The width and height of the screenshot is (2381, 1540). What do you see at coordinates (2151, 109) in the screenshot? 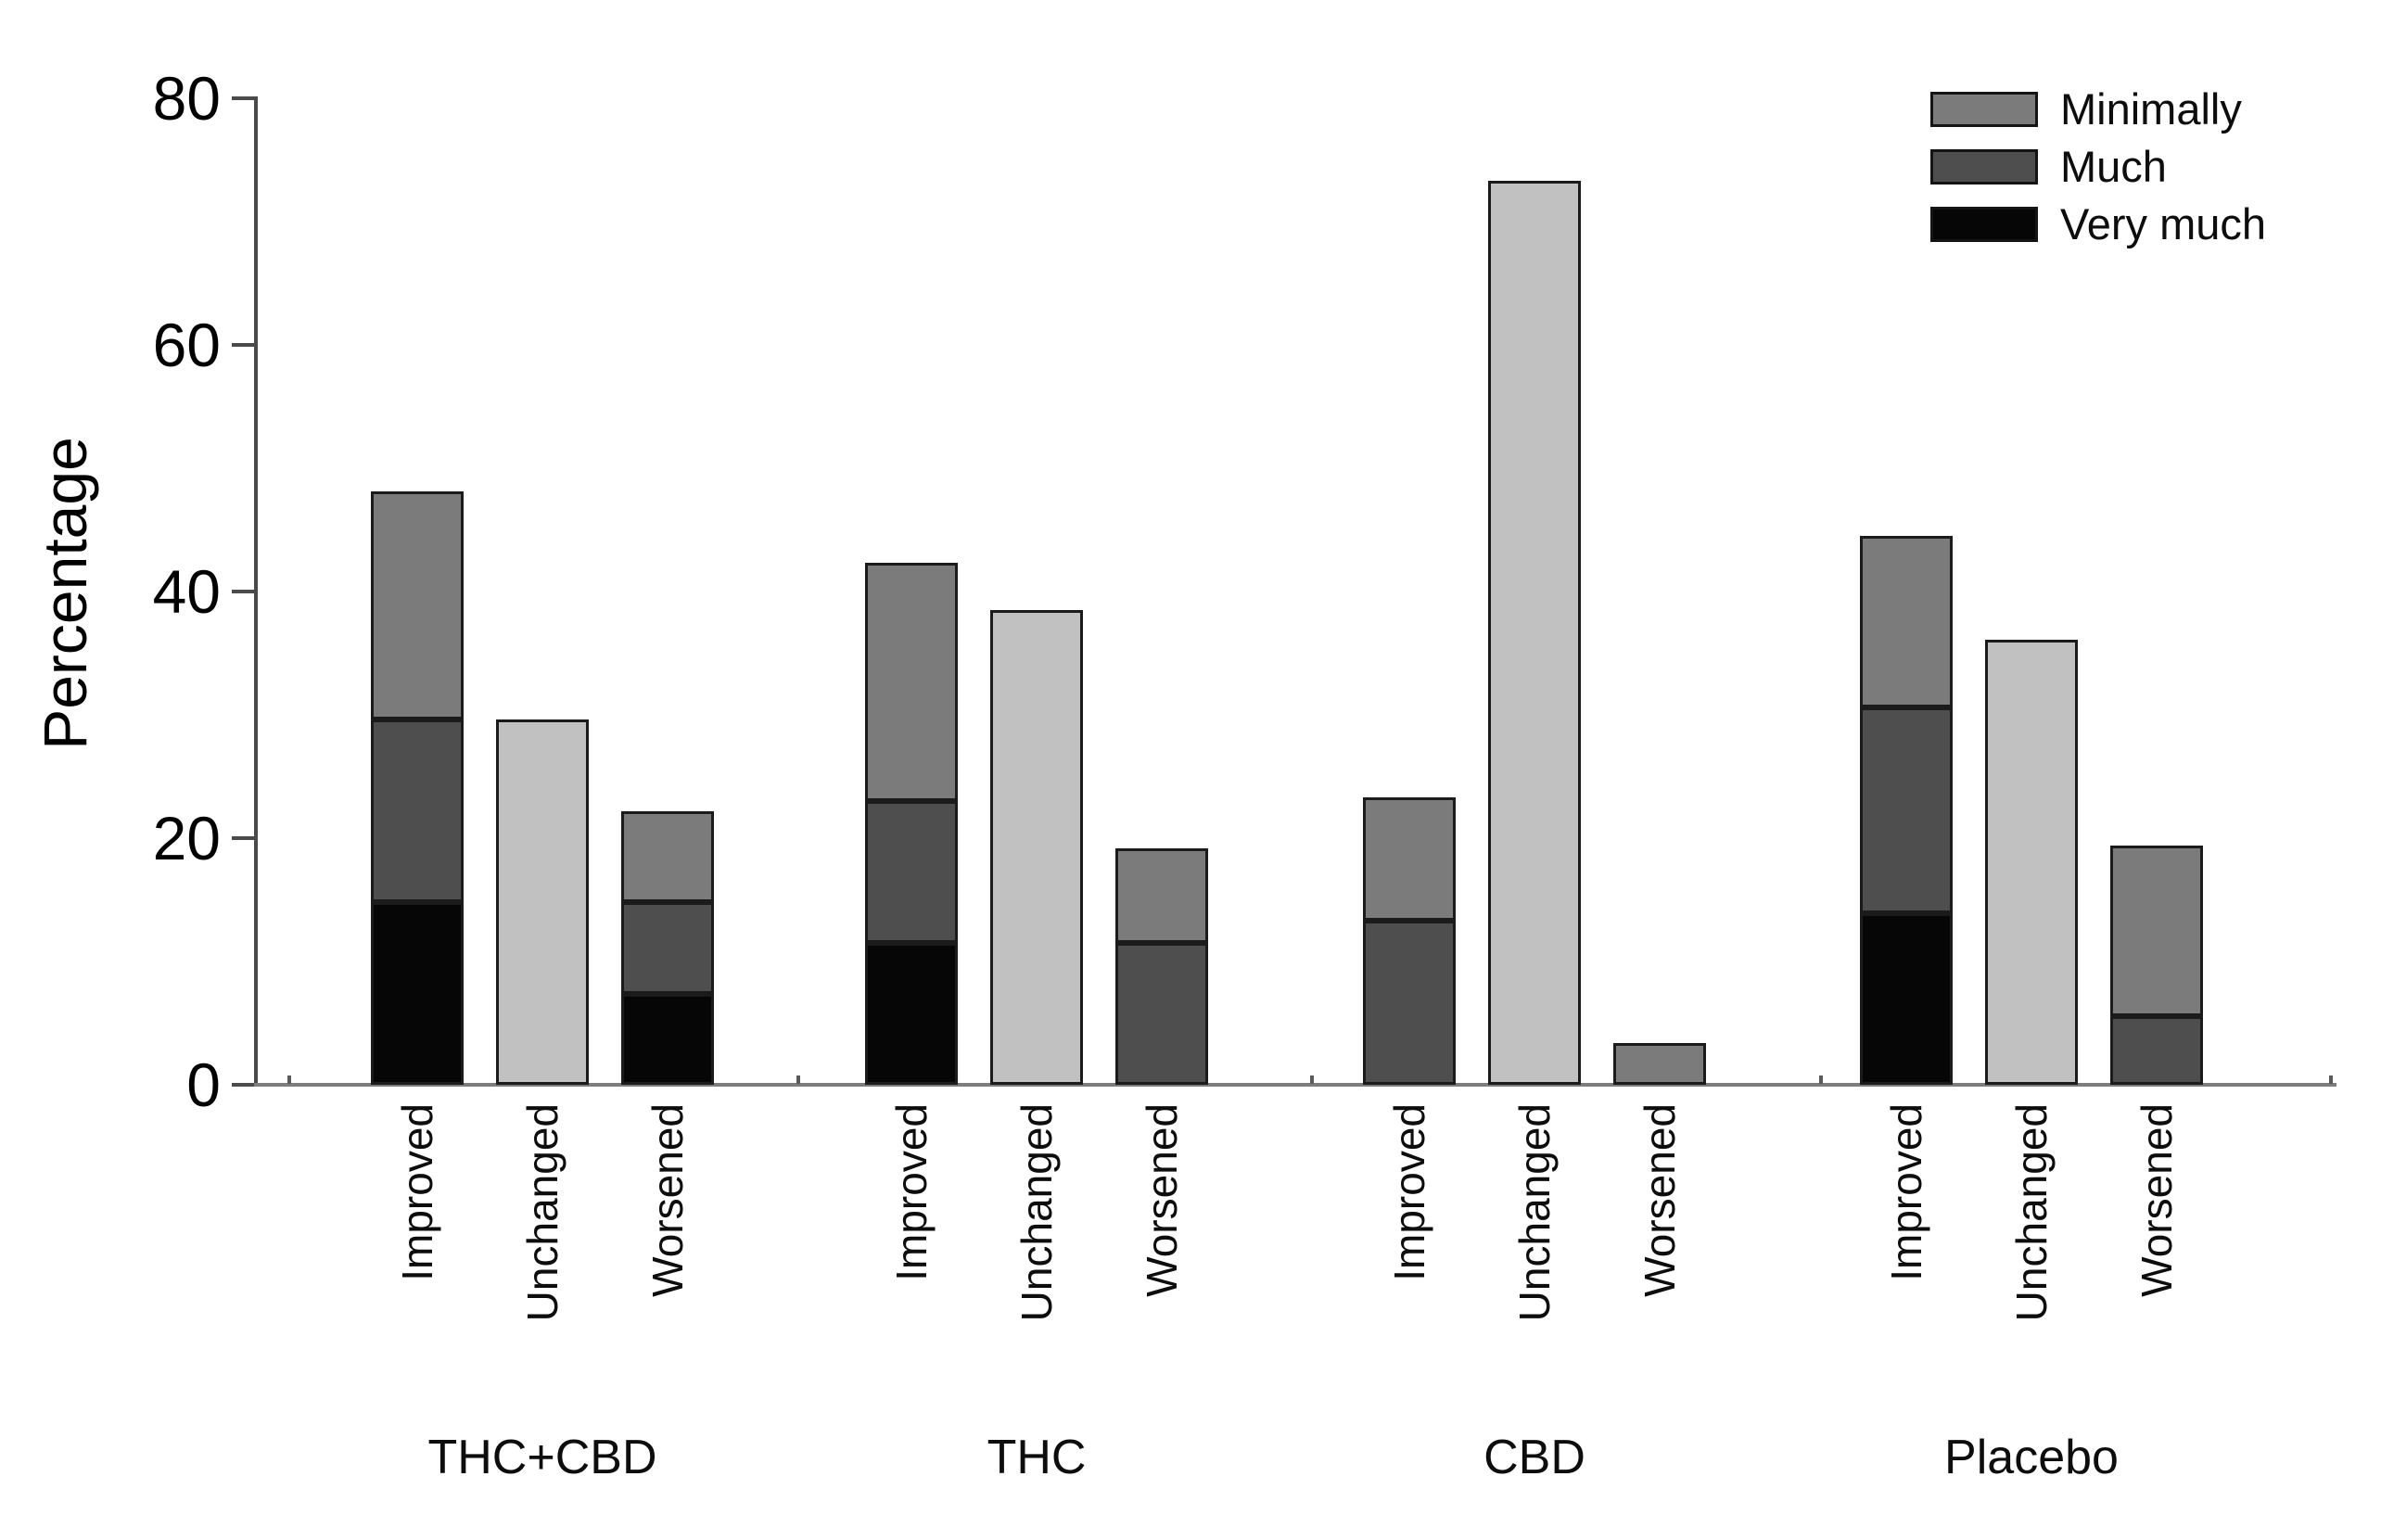
I see `legend-label-minimally: Minimally` at bounding box center [2151, 109].